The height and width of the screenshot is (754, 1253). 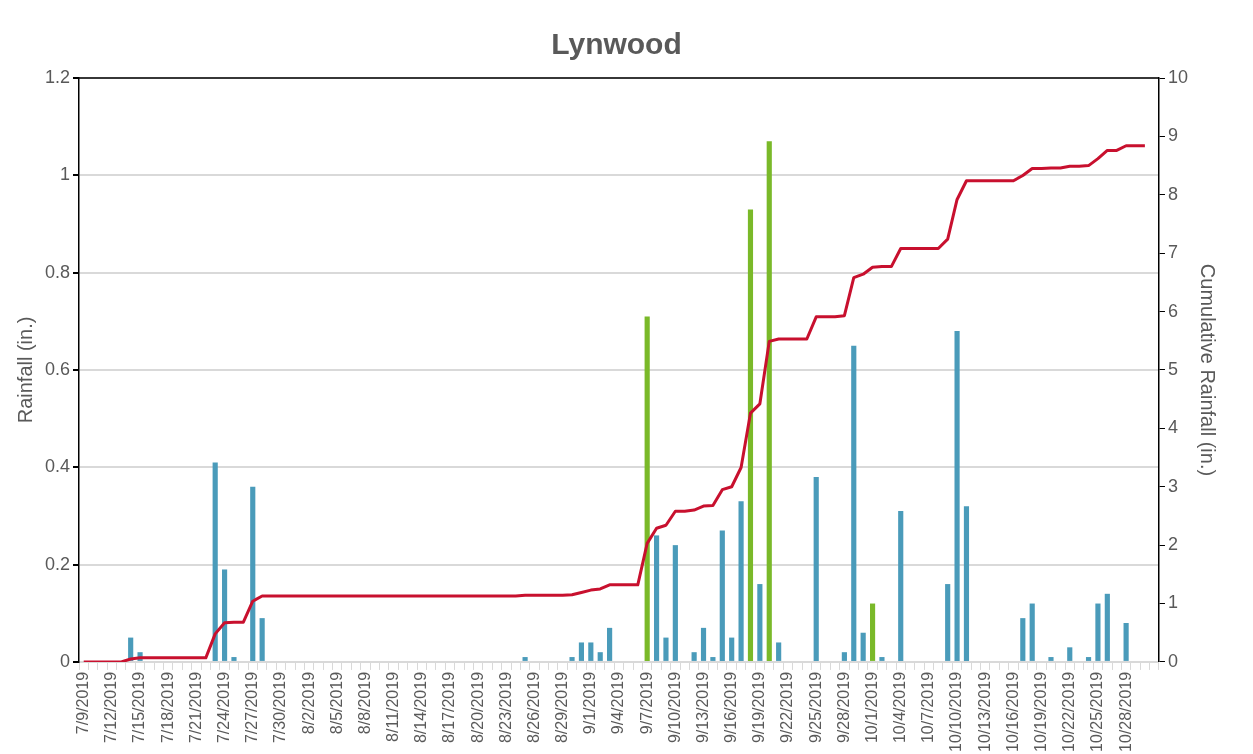 What do you see at coordinates (815, 707) in the screenshot?
I see `x-tick-label: 9/25/2019` at bounding box center [815, 707].